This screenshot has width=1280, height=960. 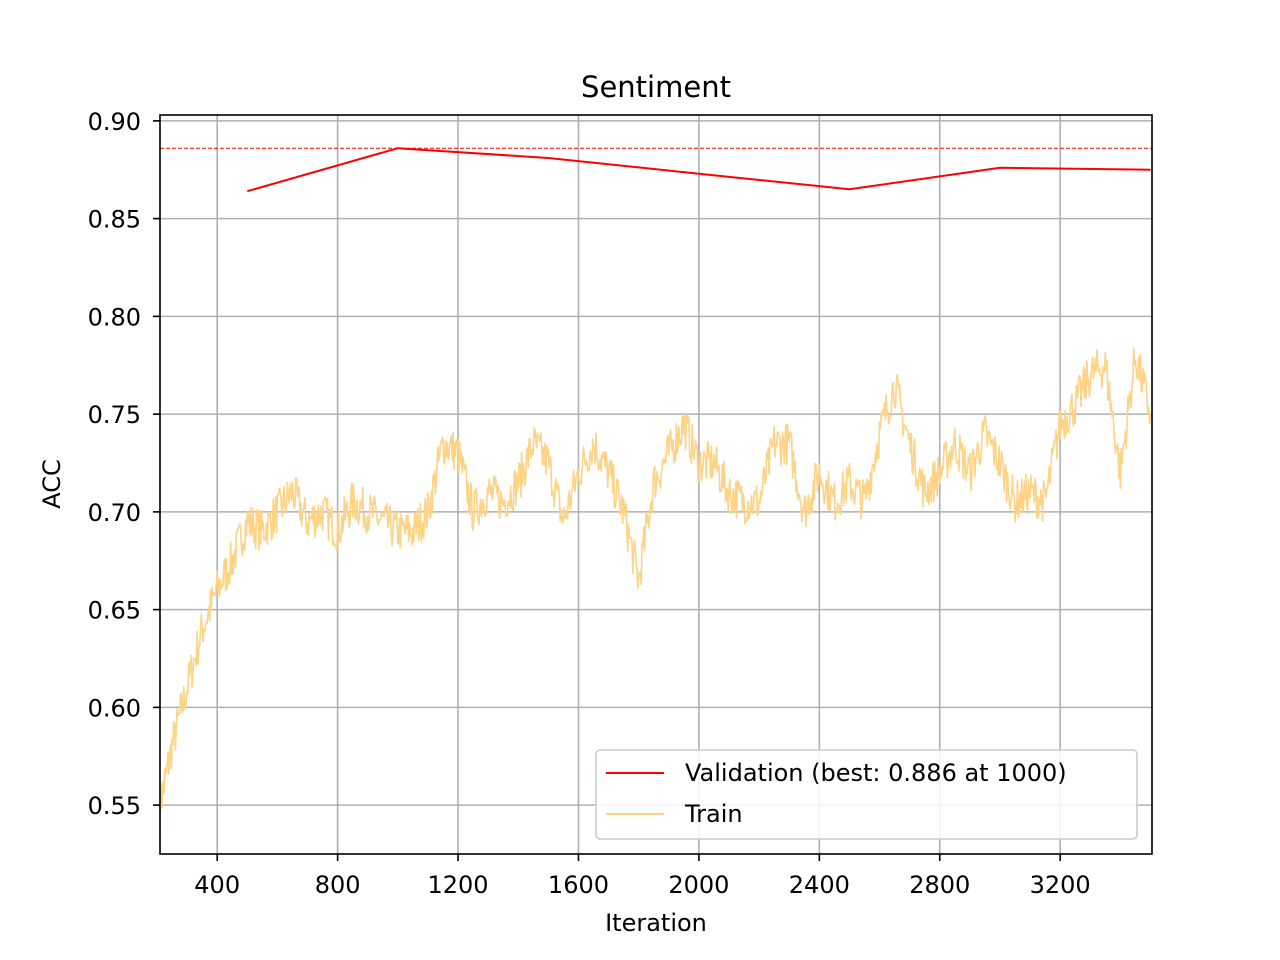 What do you see at coordinates (114, 220) in the screenshot?
I see `y-tick-label: 0.85` at bounding box center [114, 220].